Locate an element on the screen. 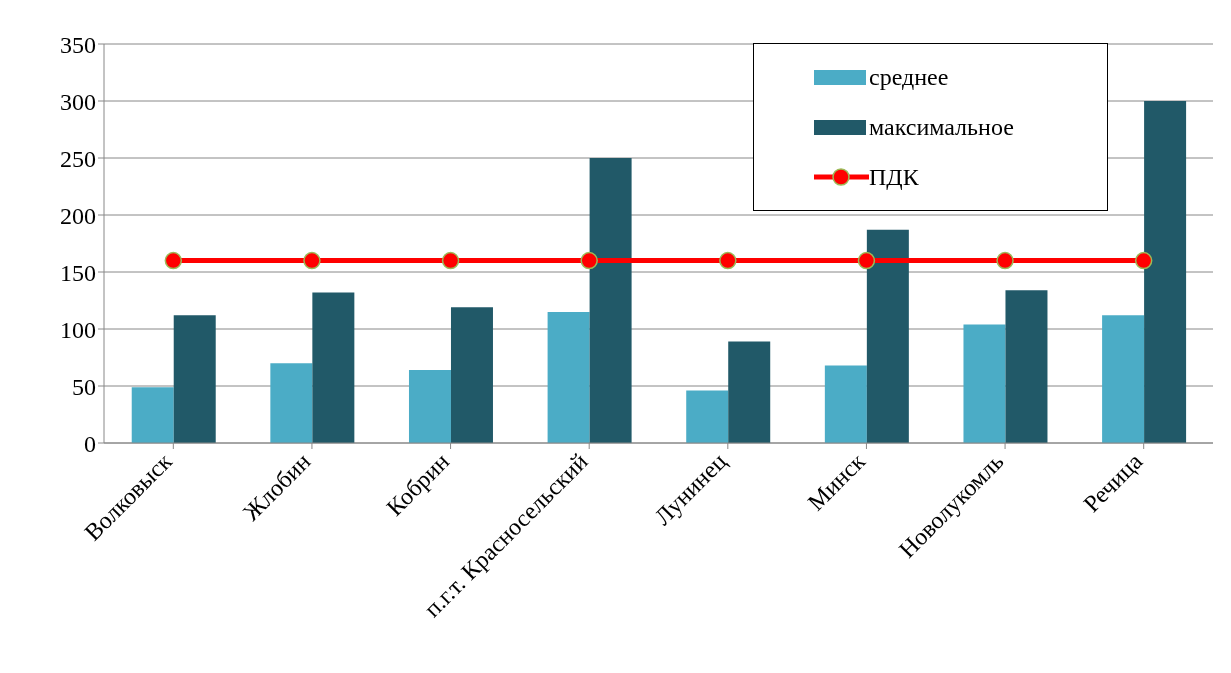  y-tick-label: 100 is located at coordinates (78, 329).